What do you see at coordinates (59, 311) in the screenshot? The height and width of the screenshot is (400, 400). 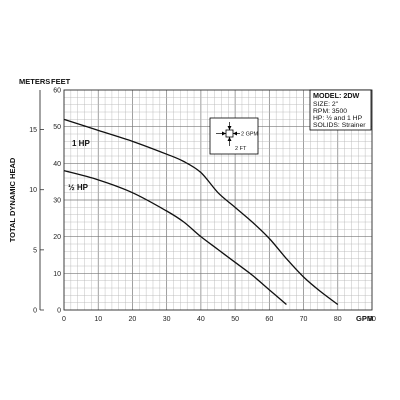 I see `feet-tick-label: 0` at bounding box center [59, 311].